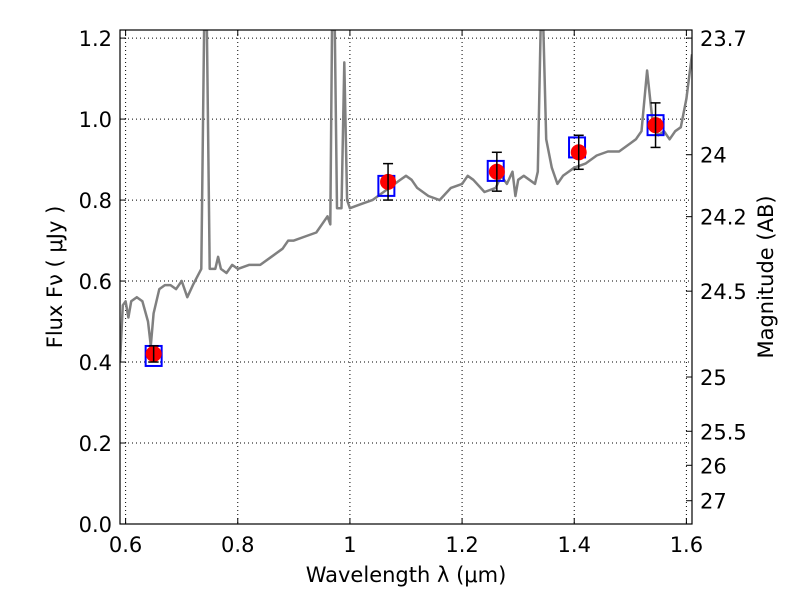 This screenshot has height=600, width=800. What do you see at coordinates (713, 502) in the screenshot?
I see `y2-tick-label: 27` at bounding box center [713, 502].